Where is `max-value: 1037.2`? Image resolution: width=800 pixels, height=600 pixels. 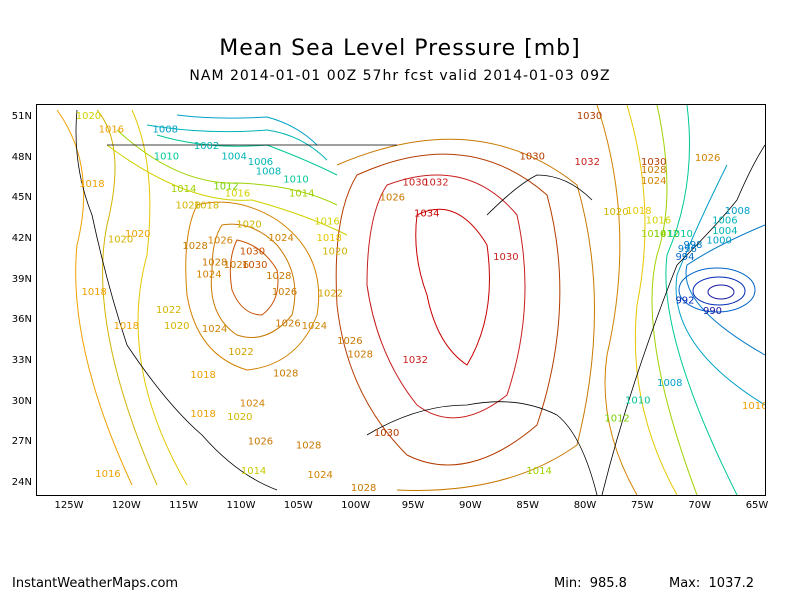 max-value: 1037.2 is located at coordinates (731, 583).